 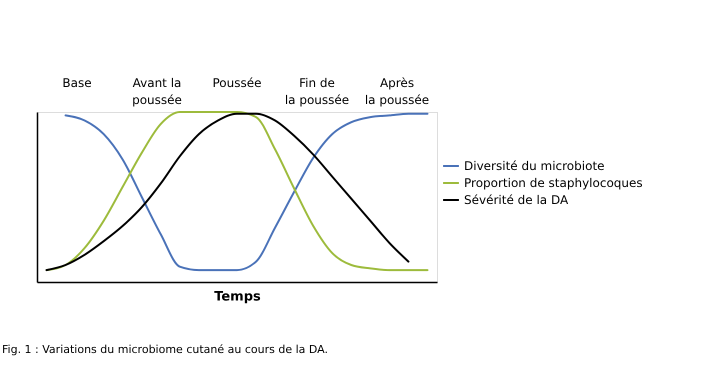 What do you see at coordinates (165, 349) in the screenshot?
I see `caption: Fig. 1 : Variations du microbiome cutané au cours de la DA.` at bounding box center [165, 349].